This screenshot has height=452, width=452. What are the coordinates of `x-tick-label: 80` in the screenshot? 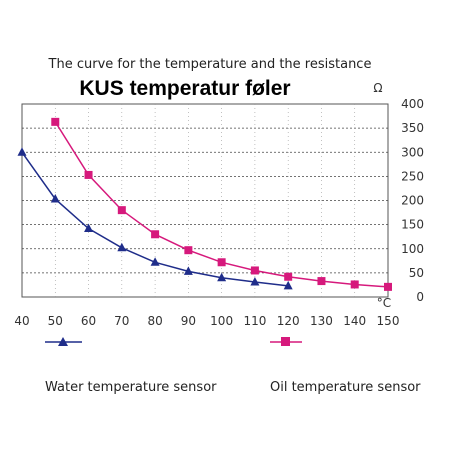 It's located at (154, 321).